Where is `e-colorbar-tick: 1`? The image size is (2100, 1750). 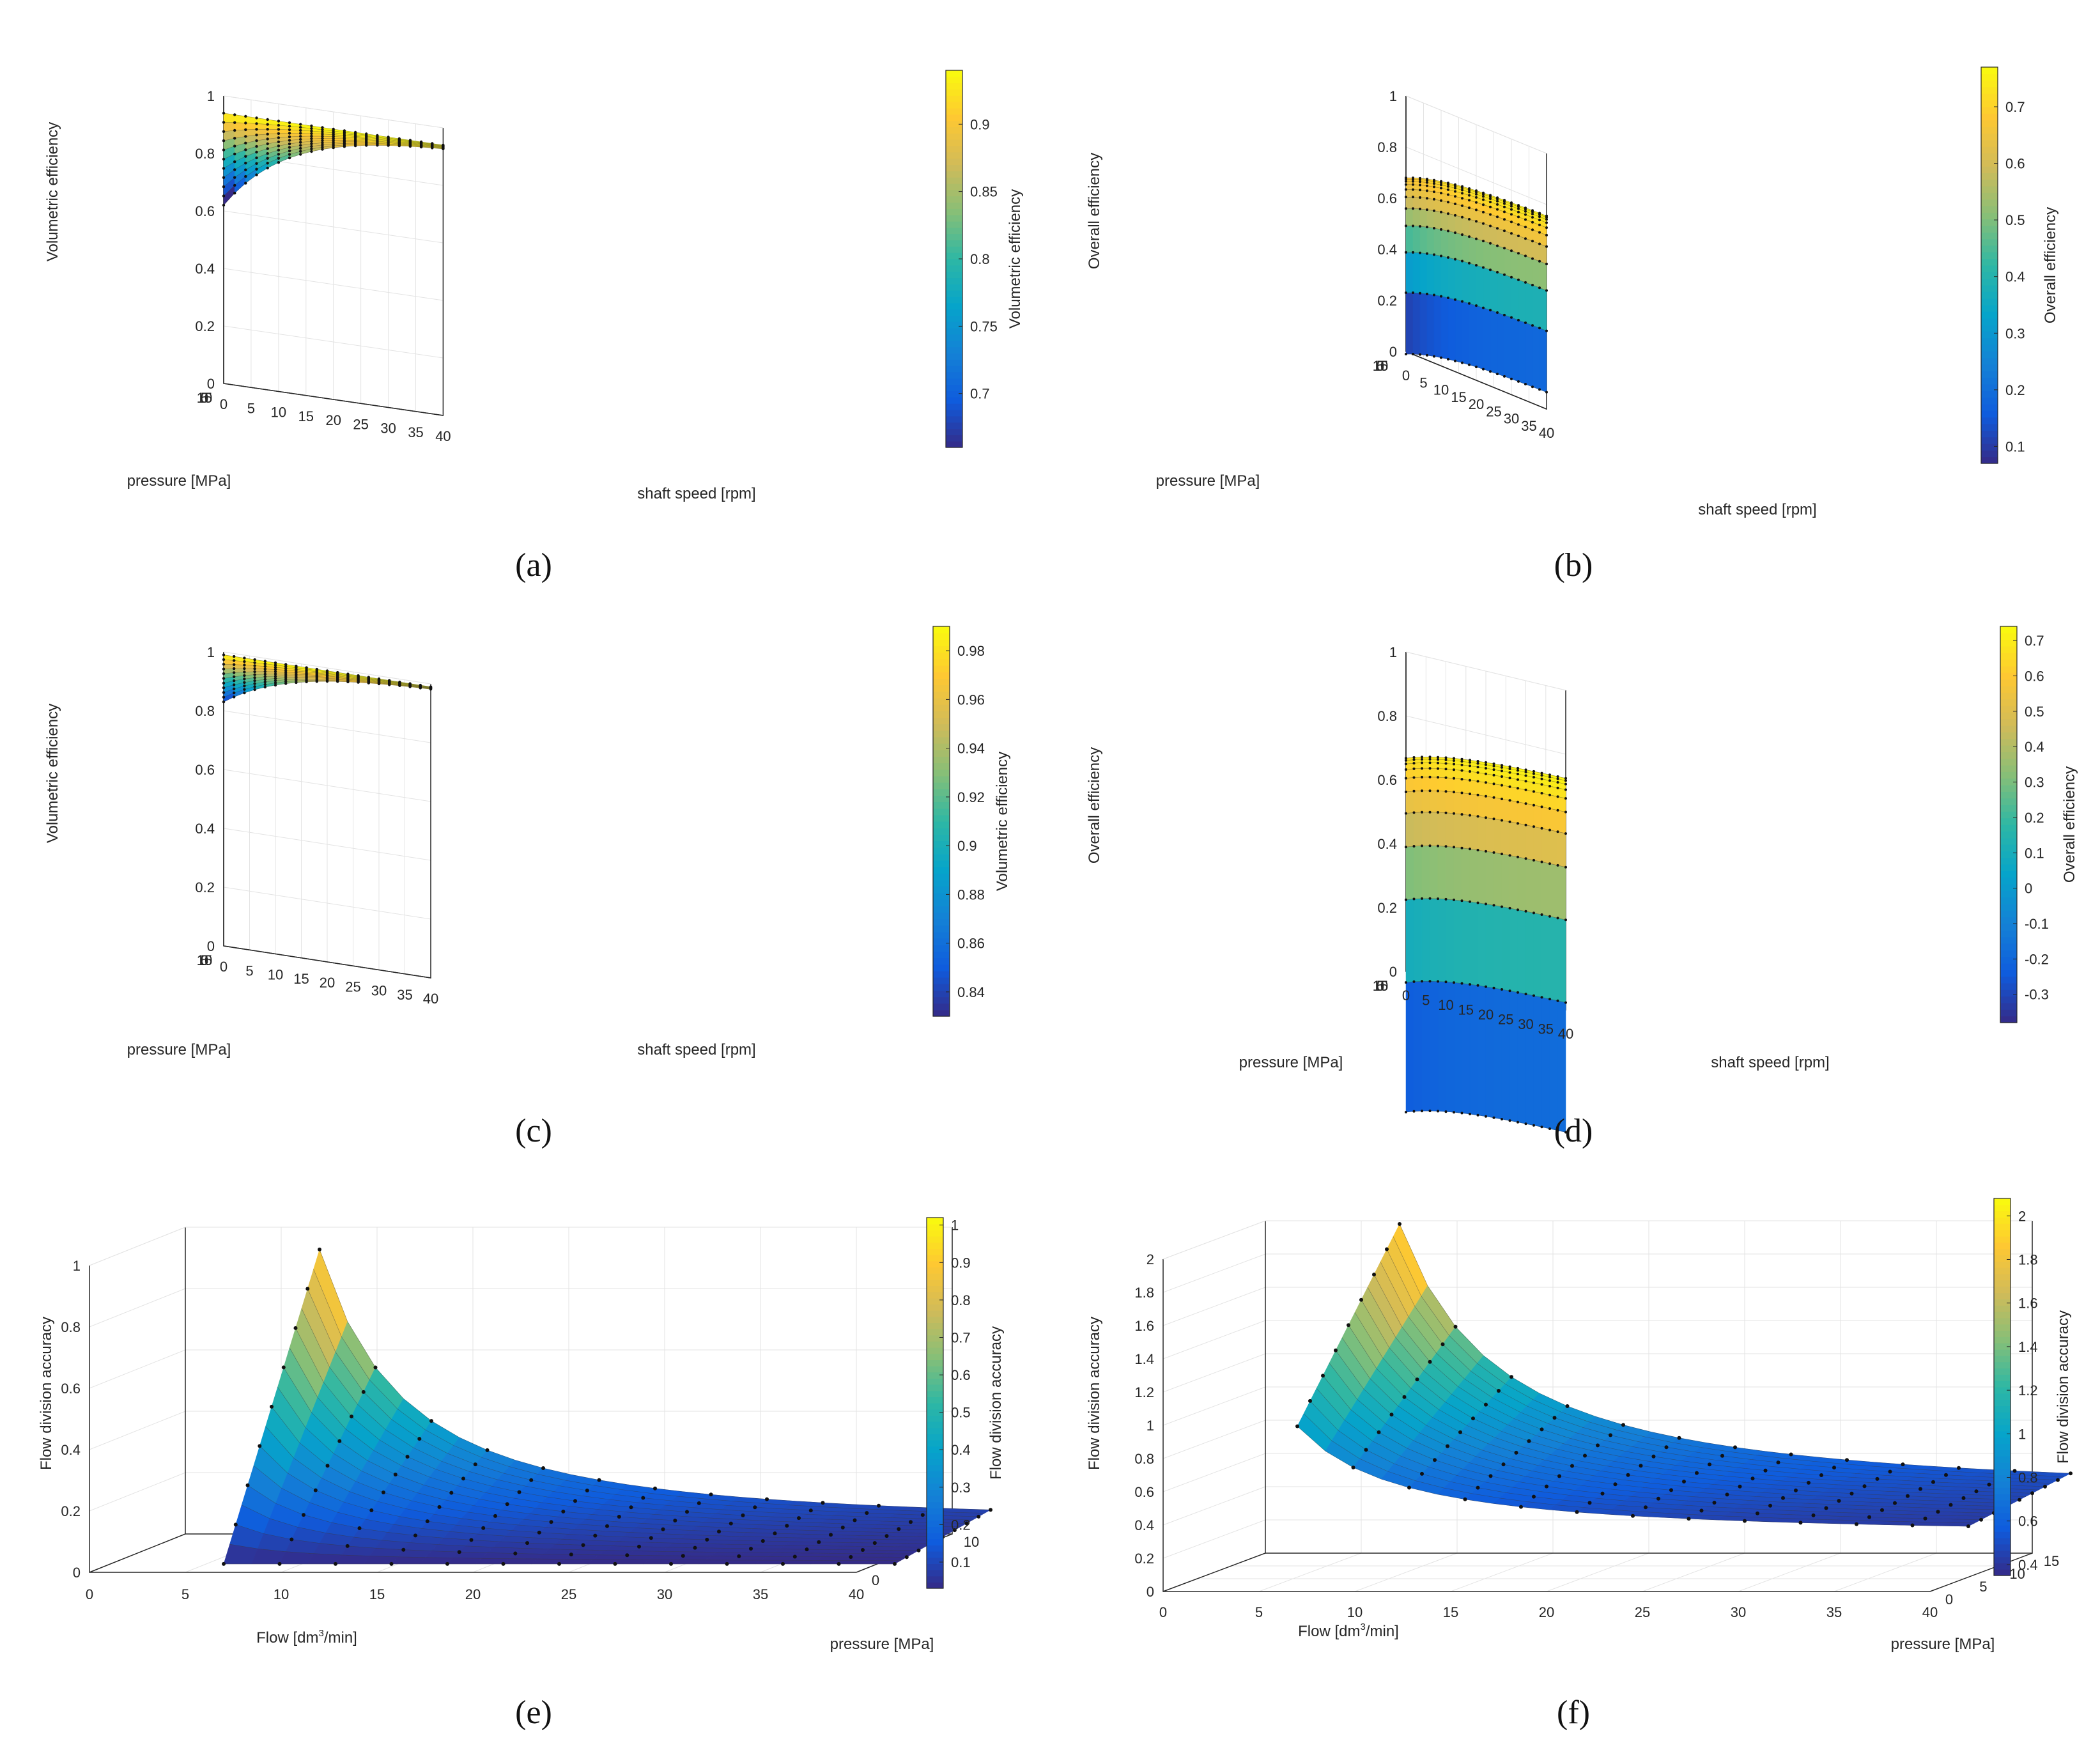 e-colorbar-tick: 1 is located at coordinates (955, 1226).